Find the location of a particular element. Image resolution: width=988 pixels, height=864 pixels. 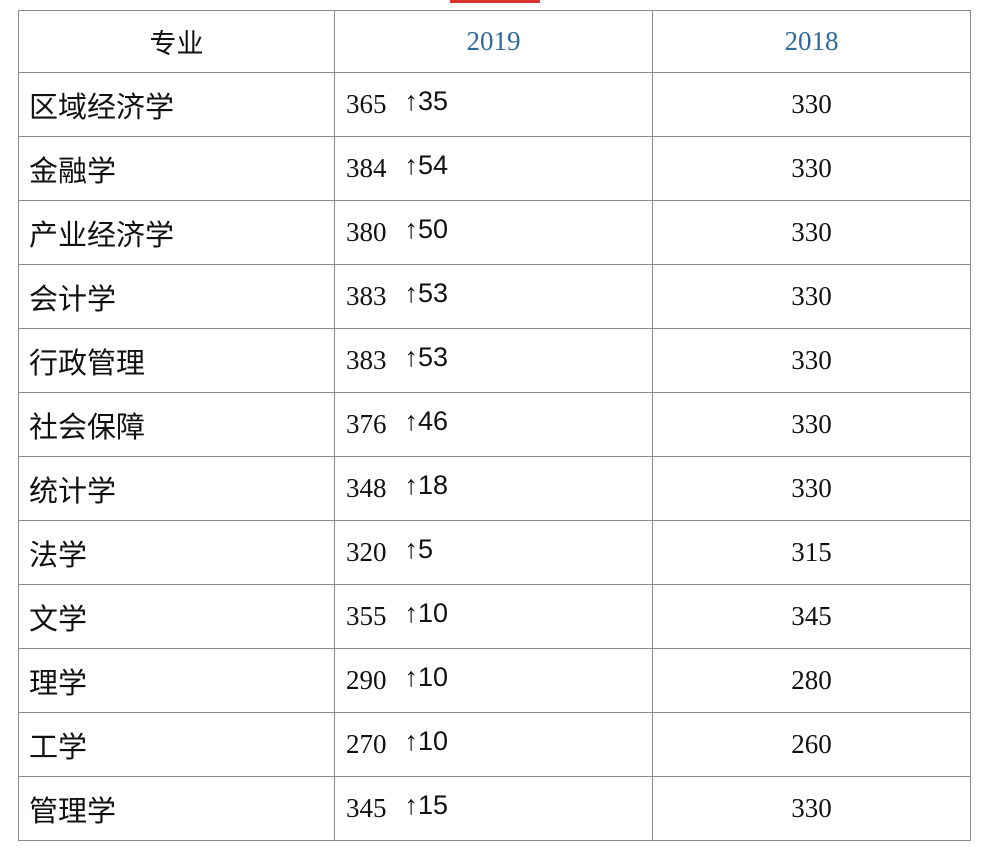

major-cell: 金融学 is located at coordinates (176, 168).